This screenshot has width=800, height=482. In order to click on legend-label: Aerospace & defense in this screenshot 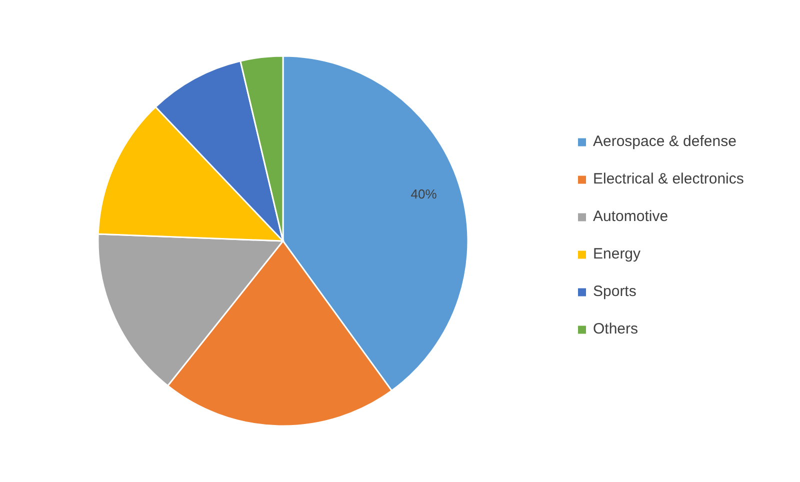, I will do `click(664, 141)`.